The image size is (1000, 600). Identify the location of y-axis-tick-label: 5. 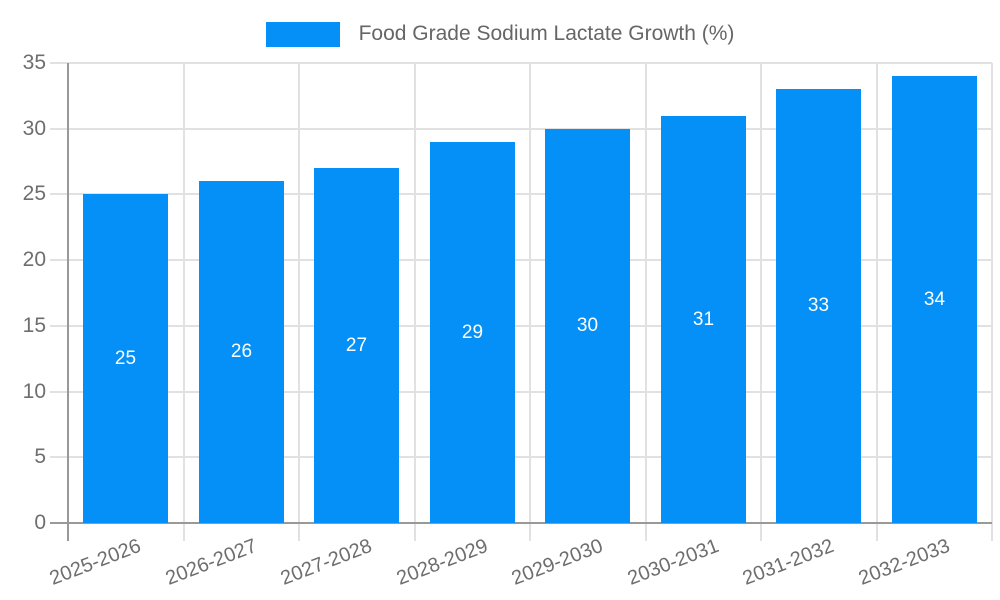
(40, 456).